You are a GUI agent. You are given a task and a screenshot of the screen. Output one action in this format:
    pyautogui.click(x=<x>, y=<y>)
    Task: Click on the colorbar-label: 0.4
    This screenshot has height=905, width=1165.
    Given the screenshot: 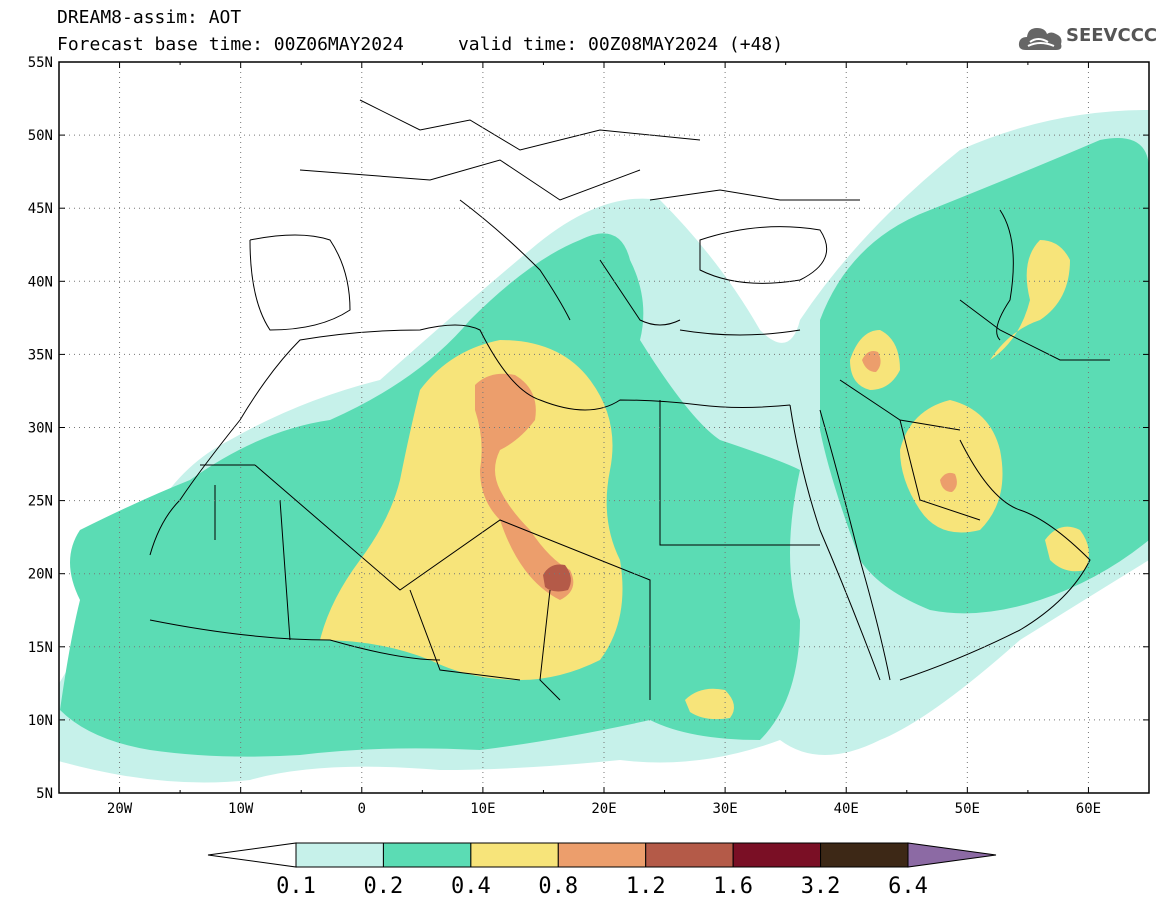 What is the action you would take?
    pyautogui.click(x=471, y=886)
    